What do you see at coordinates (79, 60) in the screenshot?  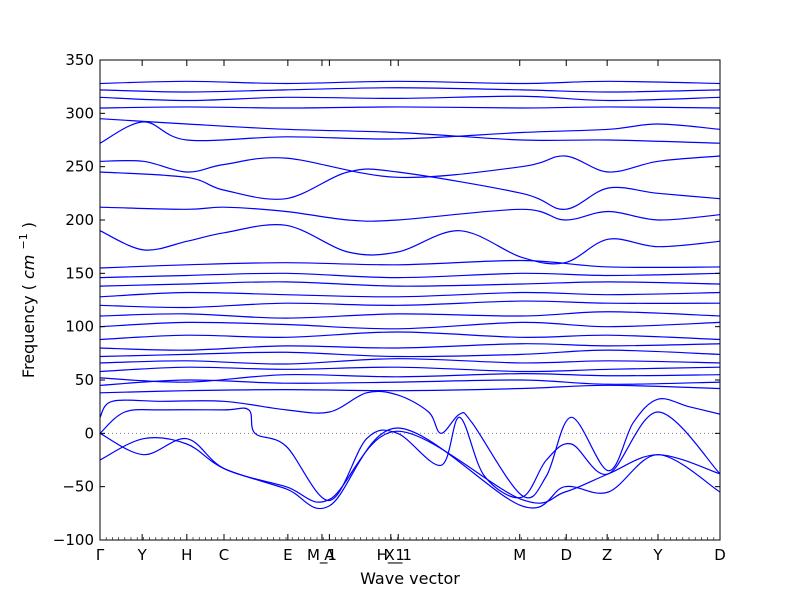 I see `y-tick-label: 350` at bounding box center [79, 60].